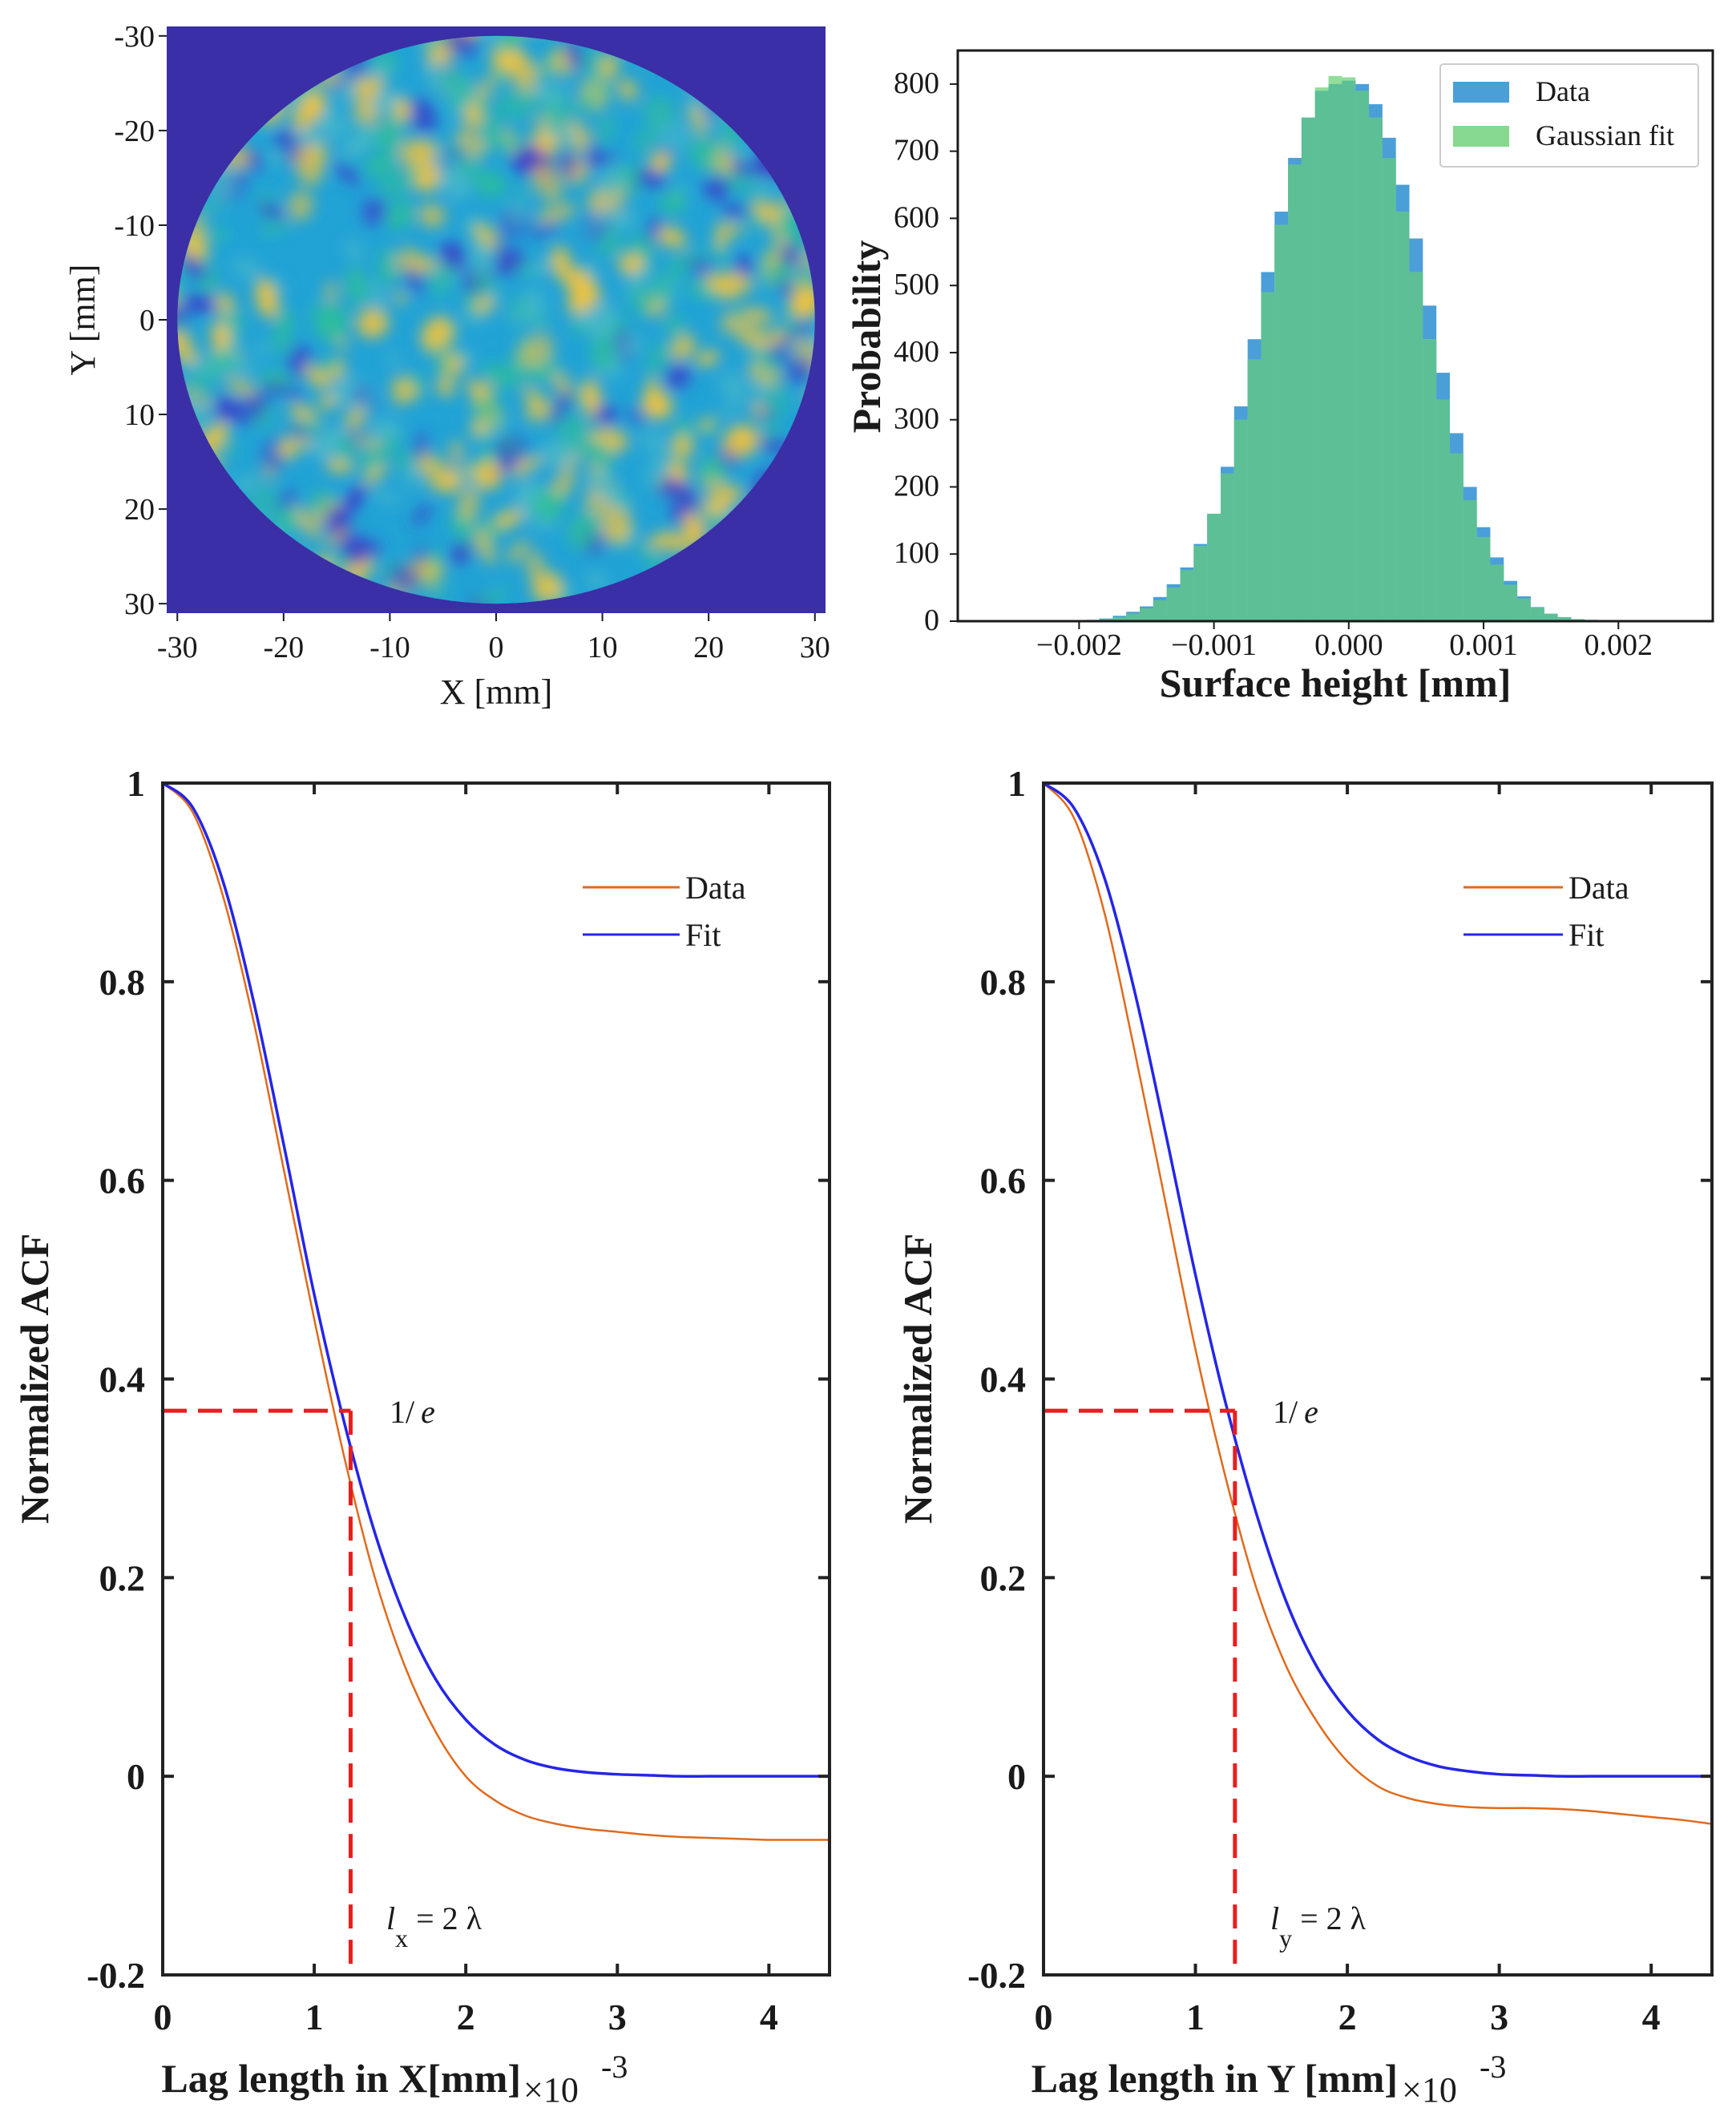 The width and height of the screenshot is (1736, 2124). Describe the element at coordinates (395, 2079) in the screenshot. I see `acf-x-xlabel: Lag length in X[mm] ×10 -3` at that location.